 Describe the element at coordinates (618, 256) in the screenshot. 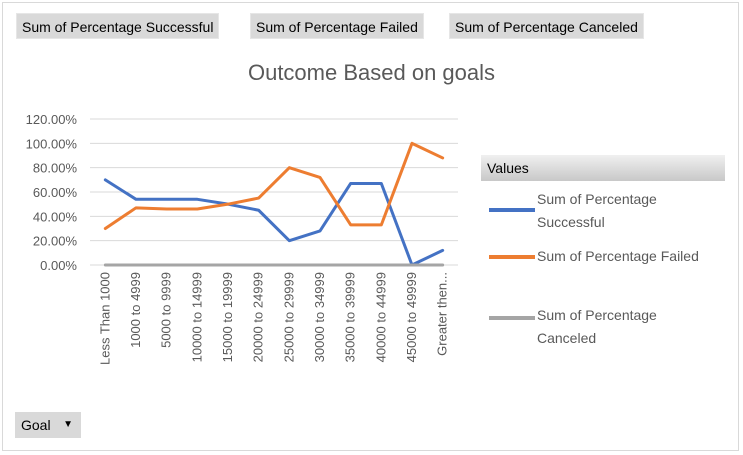

I see `legend-label-failed: Sum of Percentage Failed` at that location.